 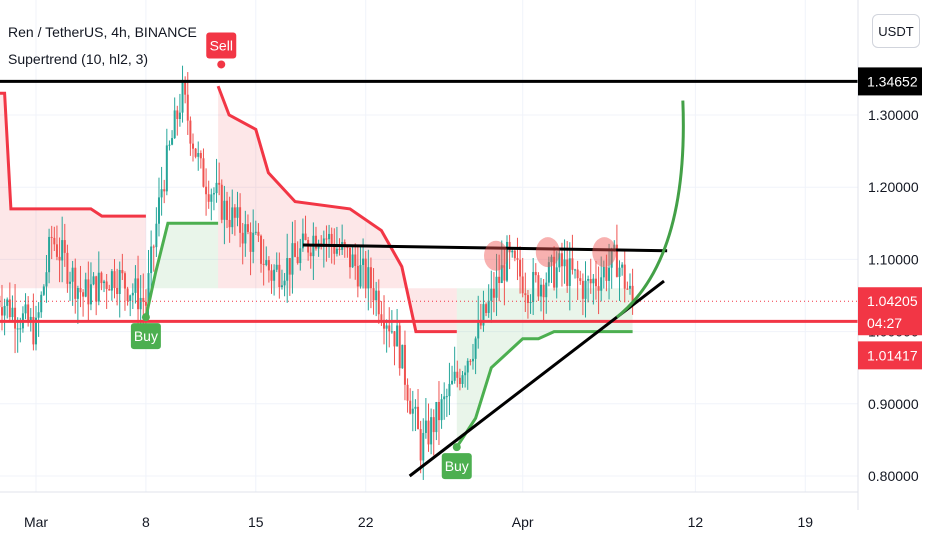 I want to click on time-tick-label: Mar, so click(x=36, y=522).